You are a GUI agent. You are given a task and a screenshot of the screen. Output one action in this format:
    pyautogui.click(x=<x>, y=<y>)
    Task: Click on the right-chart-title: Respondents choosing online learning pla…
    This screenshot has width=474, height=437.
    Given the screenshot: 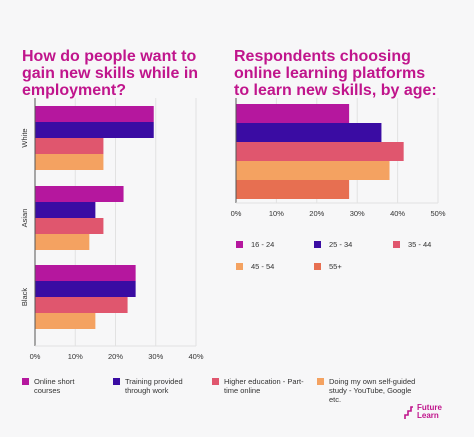 What is the action you would take?
    pyautogui.click(x=335, y=73)
    